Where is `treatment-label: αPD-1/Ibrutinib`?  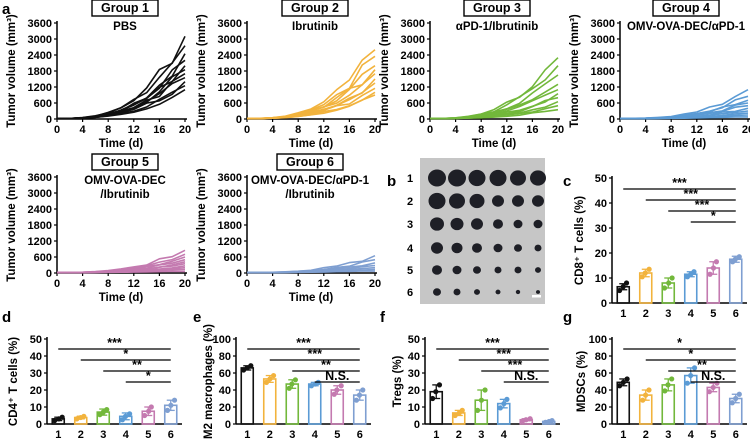 treatment-label: αPD-1/Ibrutinib is located at coordinates (497, 27).